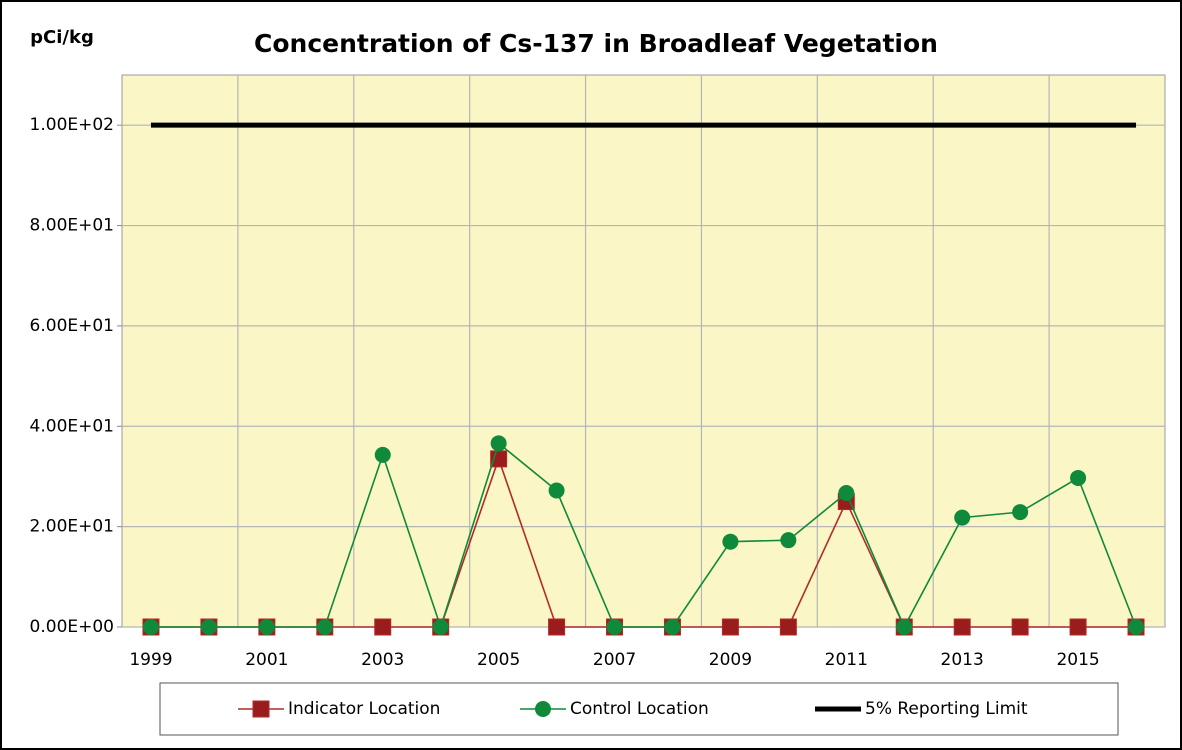  What do you see at coordinates (72, 527) in the screenshot?
I see `y-tick-label: 2.00E+01` at bounding box center [72, 527].